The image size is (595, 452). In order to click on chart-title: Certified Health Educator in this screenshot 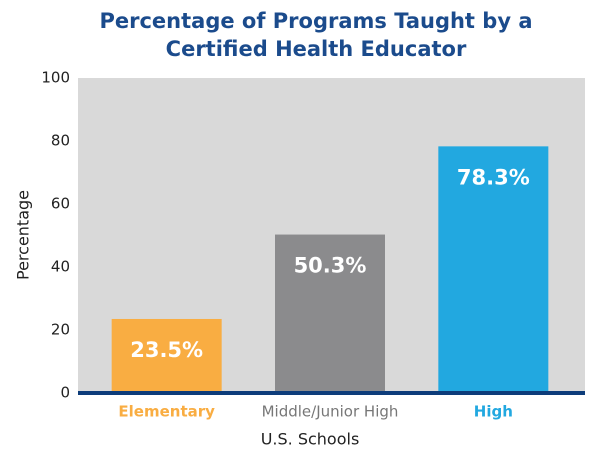, I will do `click(316, 49)`.